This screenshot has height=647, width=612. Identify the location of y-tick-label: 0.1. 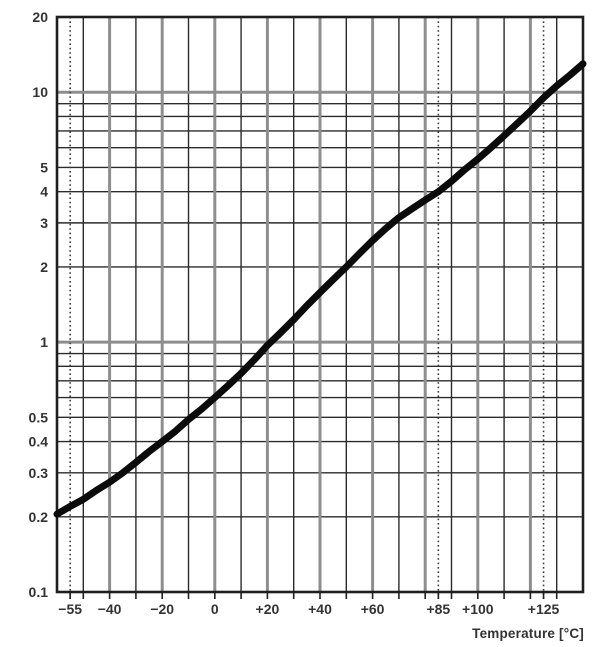
(39, 592).